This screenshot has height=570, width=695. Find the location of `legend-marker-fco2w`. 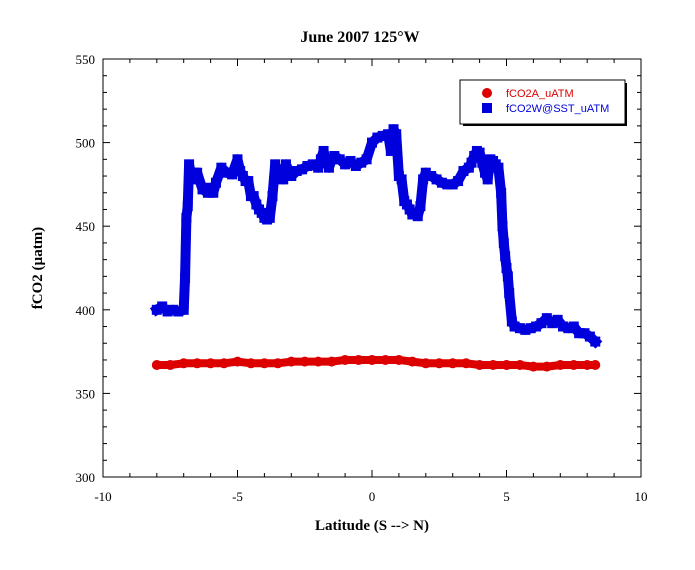

legend-marker-fco2w is located at coordinates (487, 108).